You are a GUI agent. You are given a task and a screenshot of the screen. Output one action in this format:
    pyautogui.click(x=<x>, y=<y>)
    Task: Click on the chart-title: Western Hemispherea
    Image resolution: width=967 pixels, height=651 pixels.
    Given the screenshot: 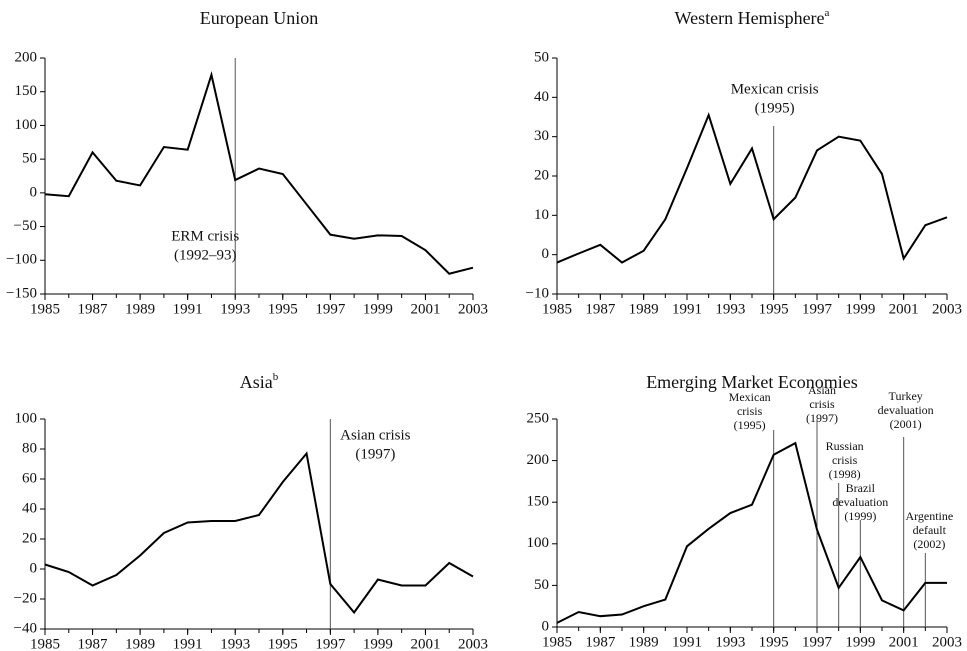 What is the action you would take?
    pyautogui.click(x=752, y=18)
    